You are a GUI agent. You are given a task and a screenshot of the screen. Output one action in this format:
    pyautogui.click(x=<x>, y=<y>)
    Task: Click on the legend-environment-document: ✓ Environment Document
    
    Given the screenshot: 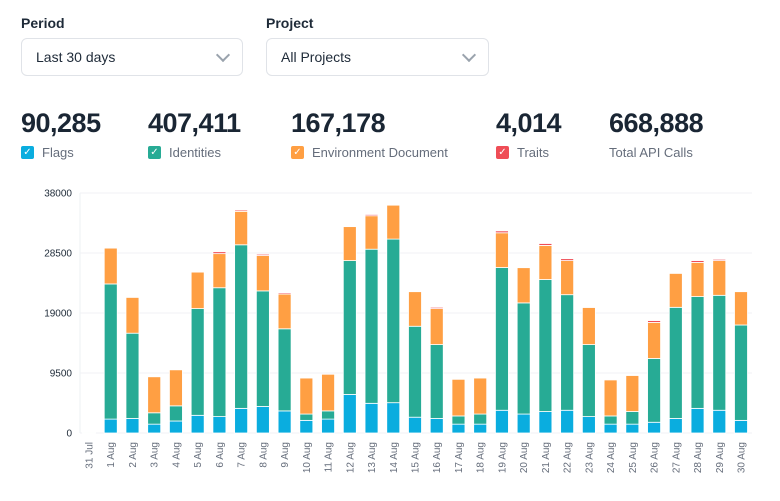 What is the action you would take?
    pyautogui.click(x=369, y=152)
    